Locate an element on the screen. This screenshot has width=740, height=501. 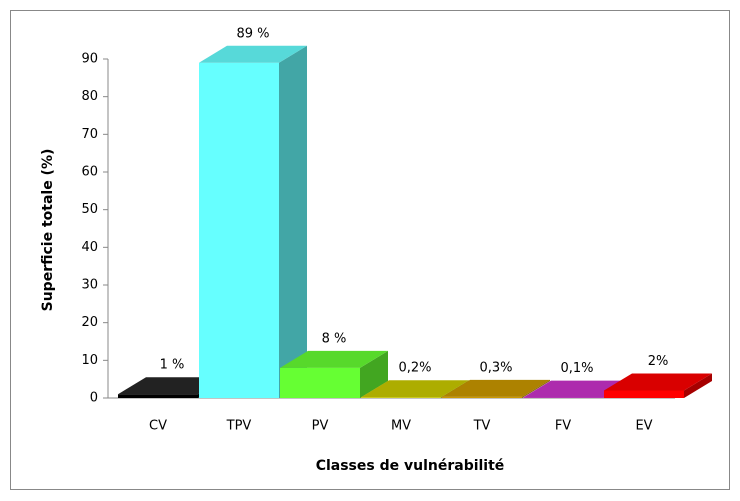
x-tick-label: CV is located at coordinates (158, 426).